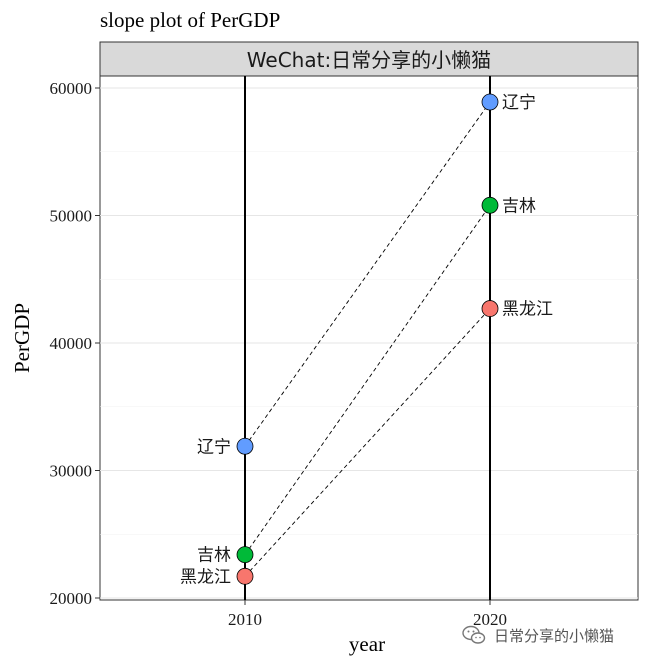  Describe the element at coordinates (367, 614) in the screenshot. I see `x-axis-ticks: 2010 2020` at that location.